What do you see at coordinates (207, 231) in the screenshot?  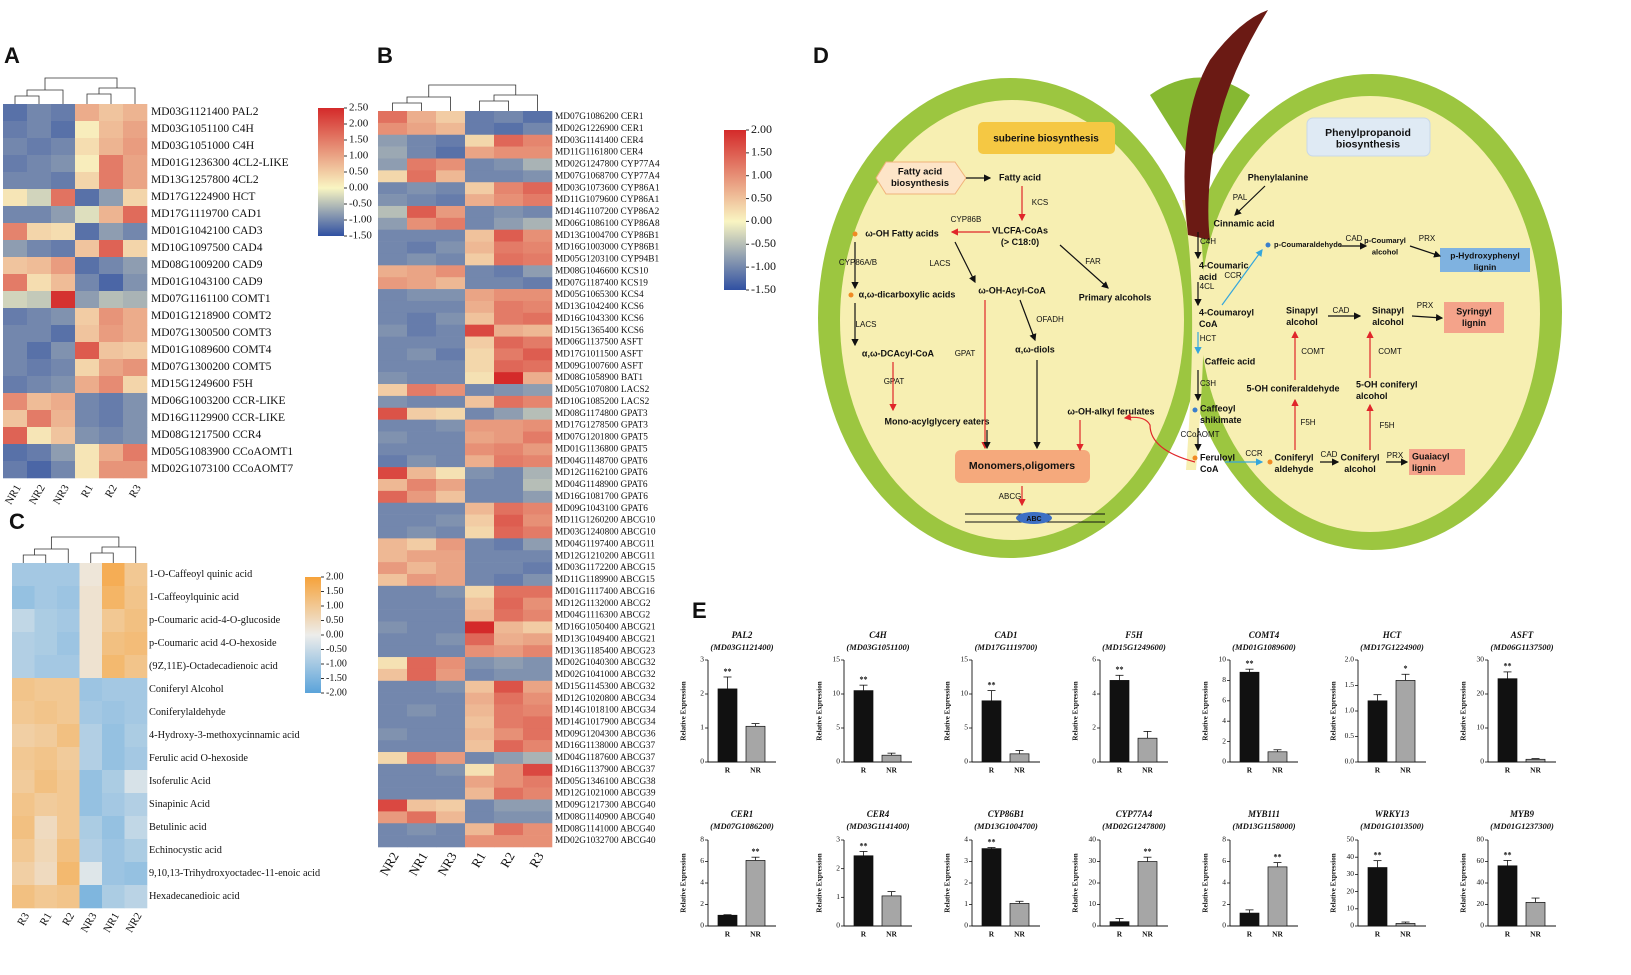 I see `row-label: MD01G1042100 CAD3` at bounding box center [207, 231].